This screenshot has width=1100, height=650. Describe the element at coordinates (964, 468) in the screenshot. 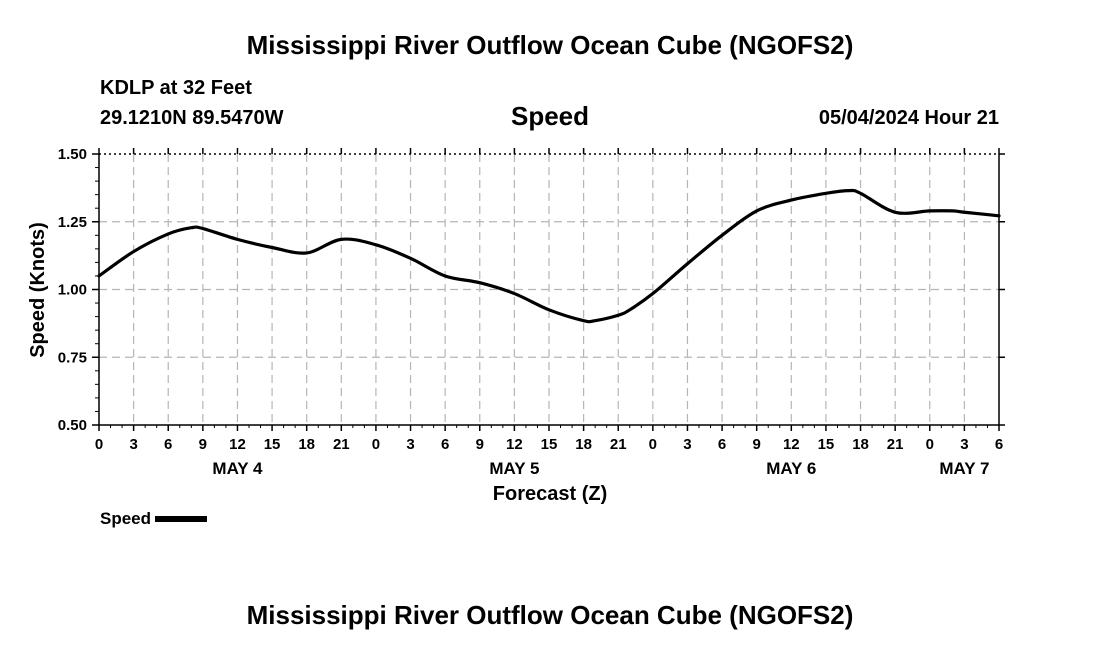

I see `day-label: MAY 7` at that location.